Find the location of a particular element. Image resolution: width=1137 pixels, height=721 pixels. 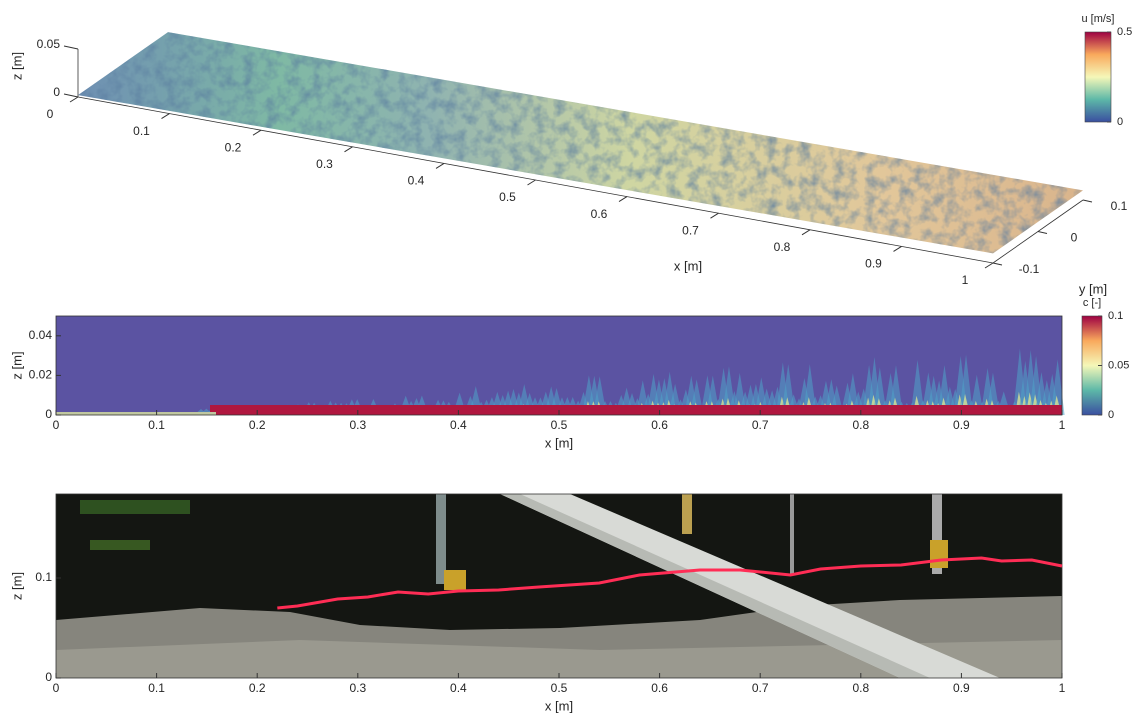

colorbar-title: u [m/s] is located at coordinates (1097, 19).